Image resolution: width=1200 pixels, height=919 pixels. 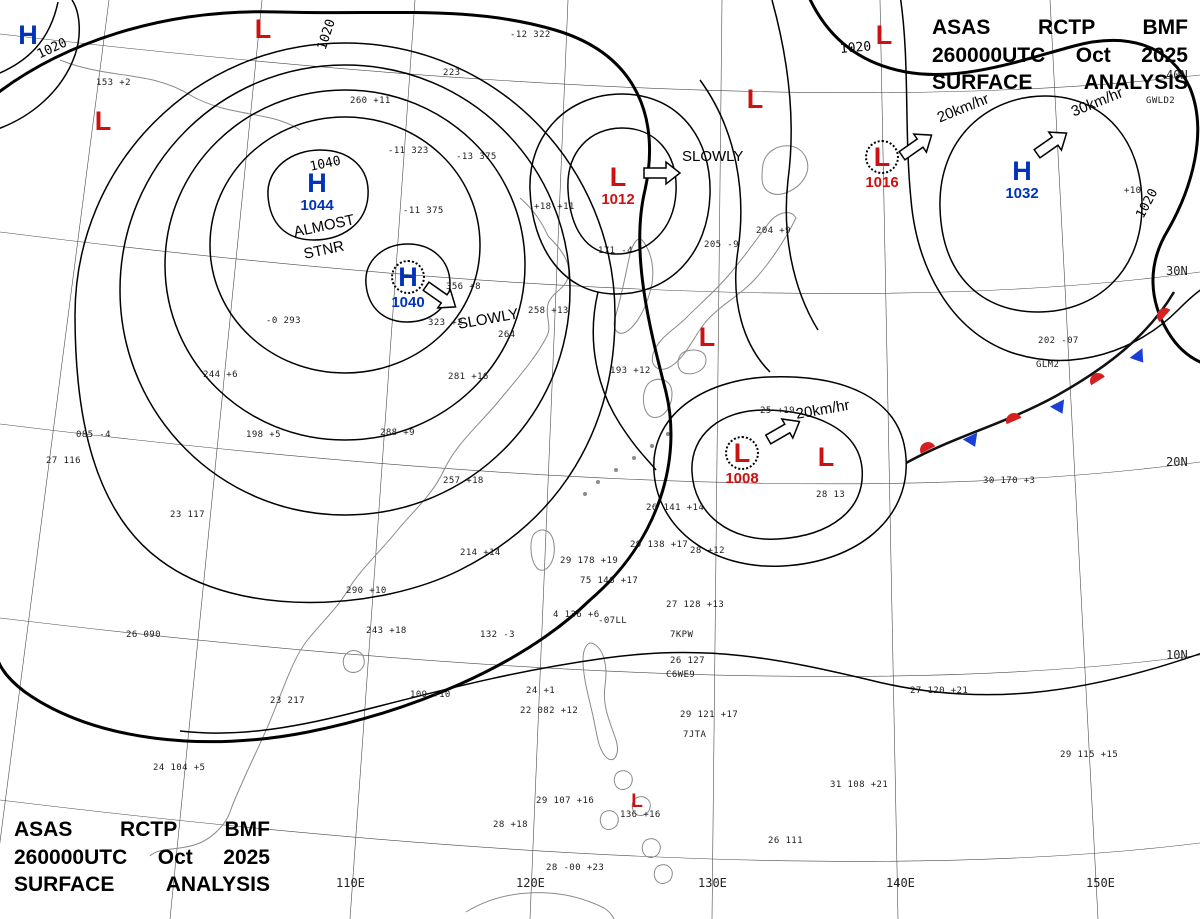 What do you see at coordinates (785, 841) in the screenshot?
I see `station-plot: 26 111` at bounding box center [785, 841].